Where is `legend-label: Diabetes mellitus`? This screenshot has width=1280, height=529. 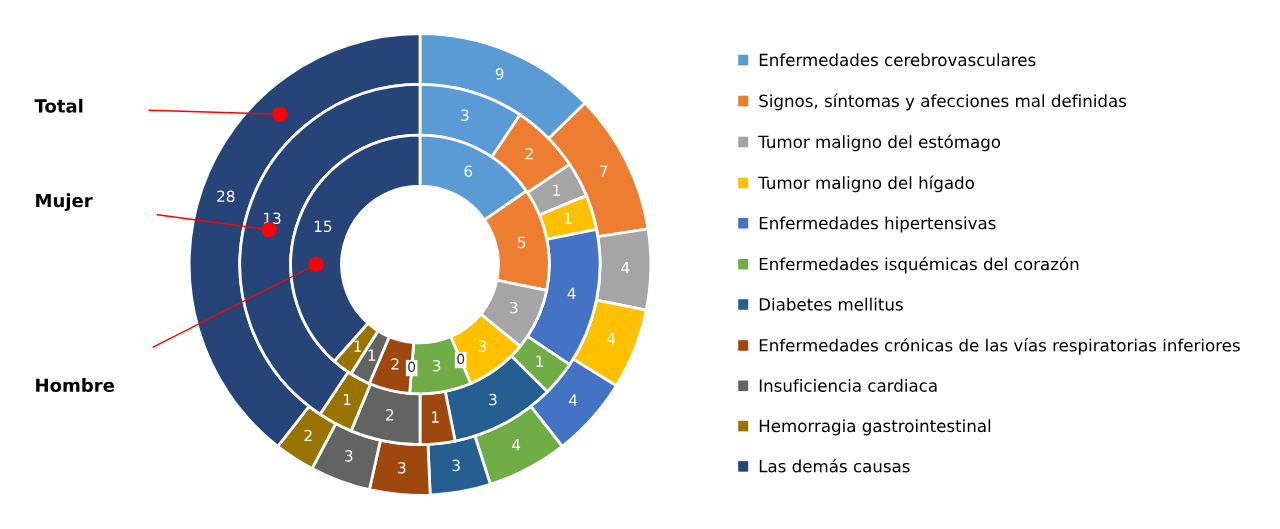 legend-label: Diabetes mellitus is located at coordinates (831, 304).